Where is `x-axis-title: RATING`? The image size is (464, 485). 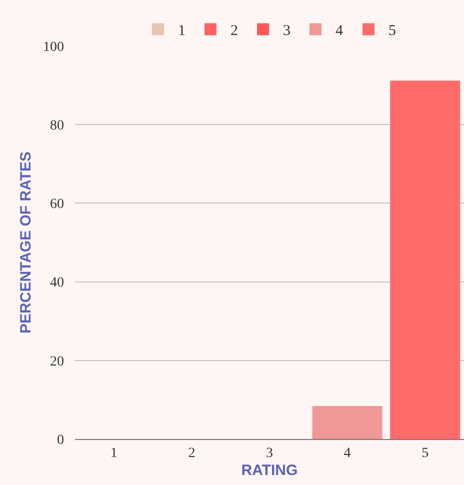
x-axis-title: RATING is located at coordinates (269, 470).